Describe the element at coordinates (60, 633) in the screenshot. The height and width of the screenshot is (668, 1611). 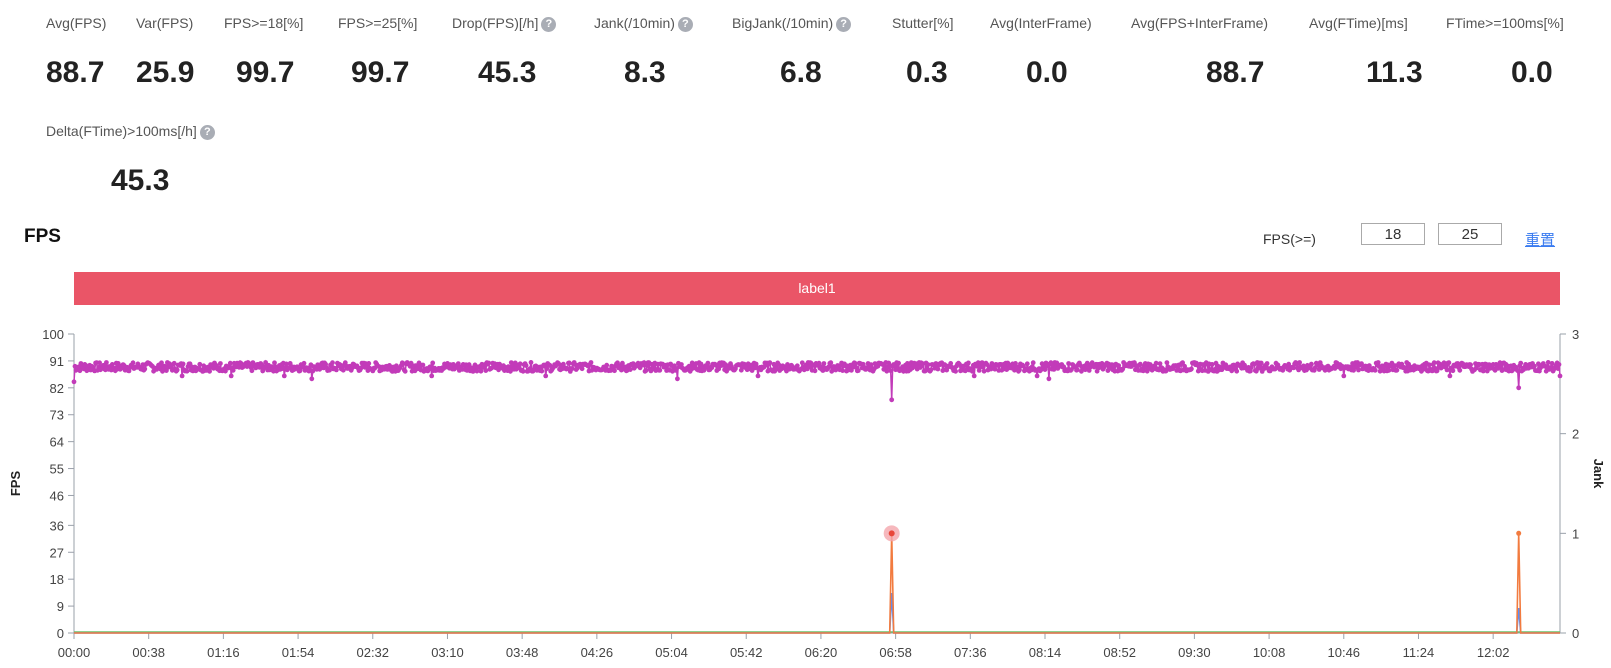
I see `y-tick-label: 0` at that location.